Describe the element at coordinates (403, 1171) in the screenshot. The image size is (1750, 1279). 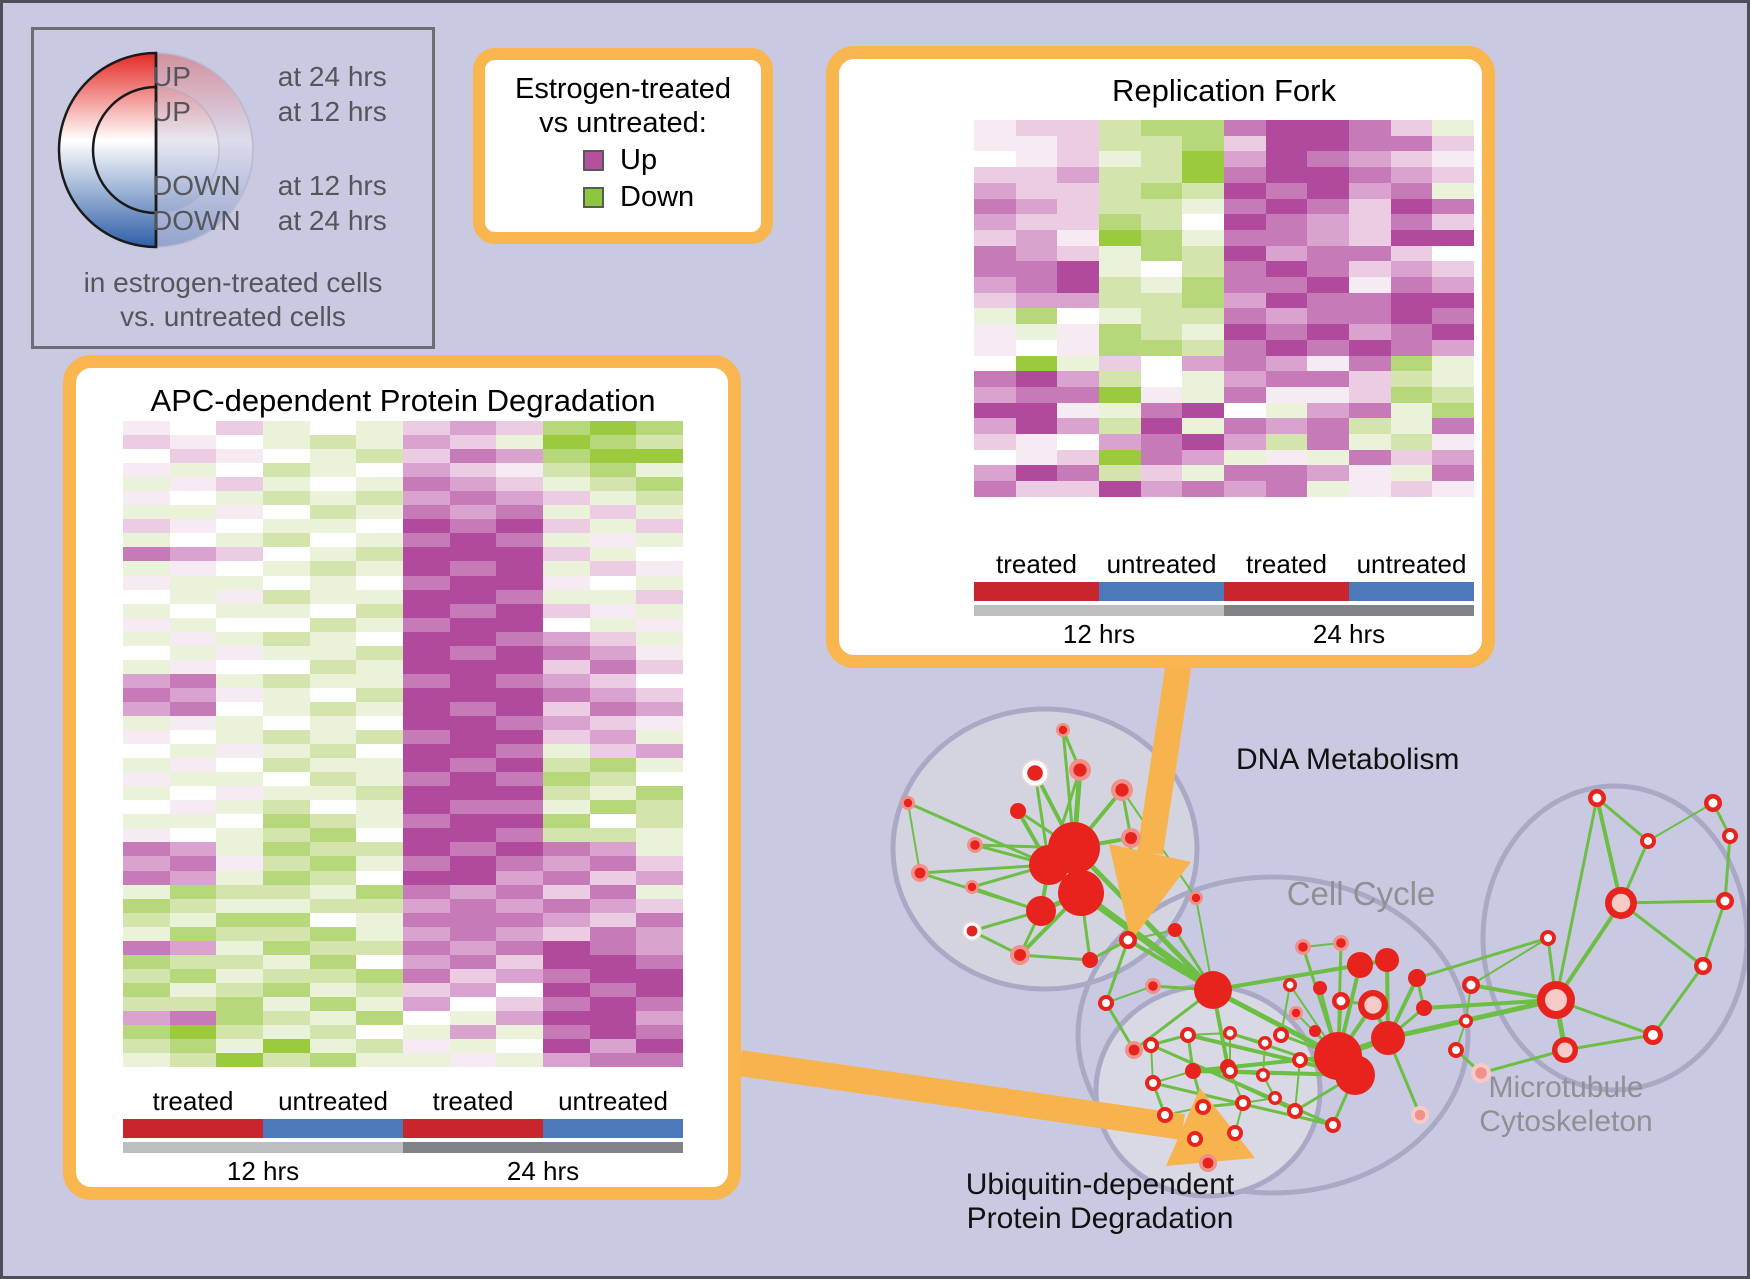
I see `time-labels: 12 hrs 24 hrs` at that location.